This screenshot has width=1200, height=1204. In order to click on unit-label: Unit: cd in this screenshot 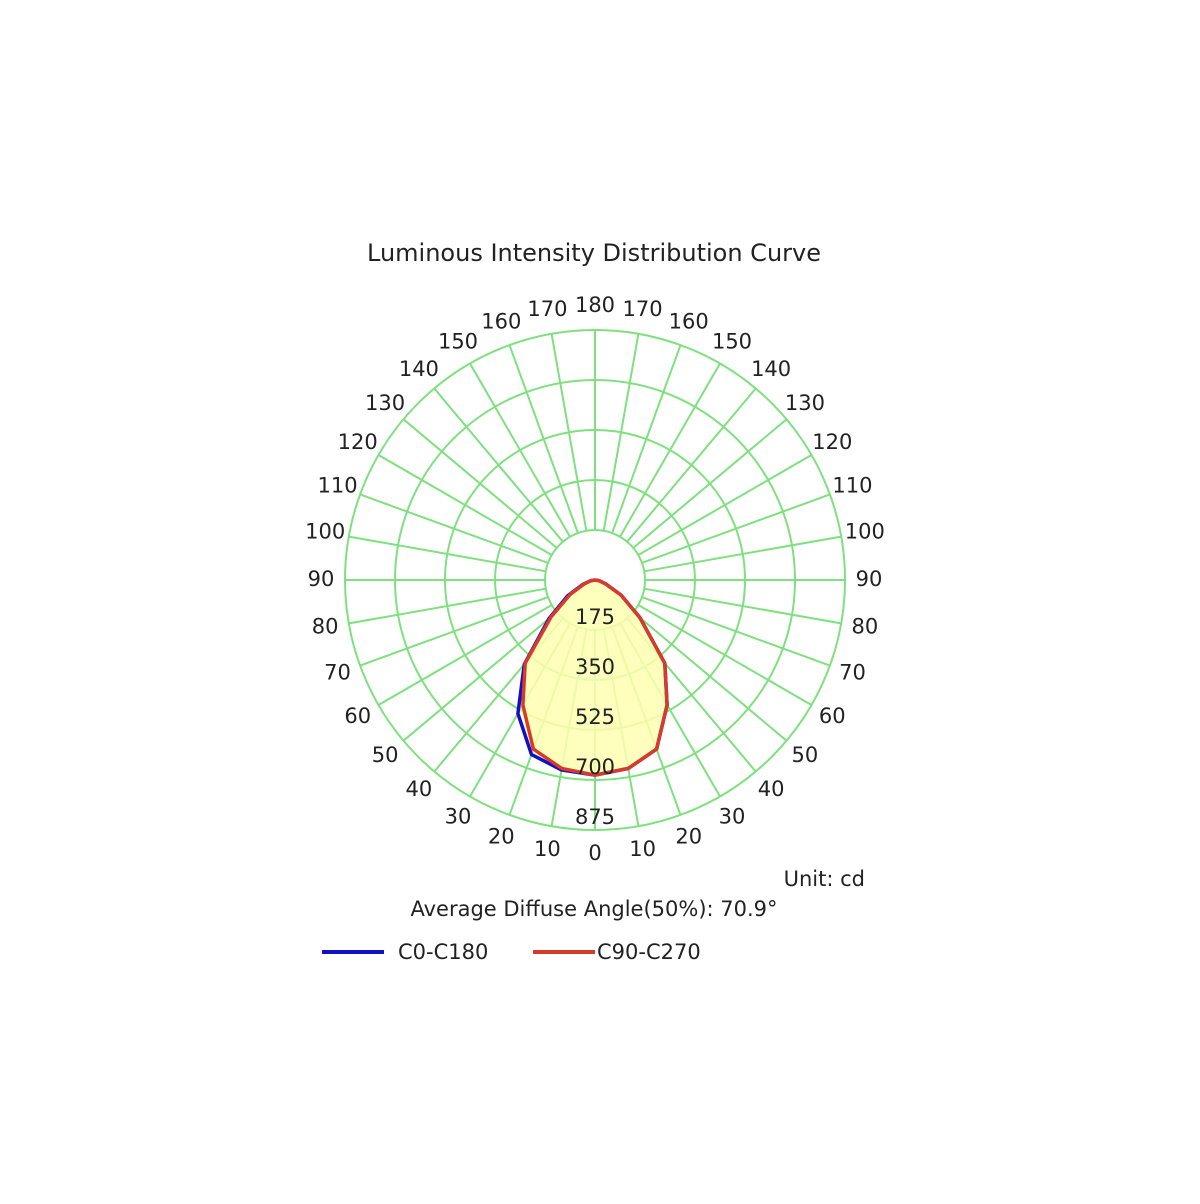, I will do `click(824, 879)`.